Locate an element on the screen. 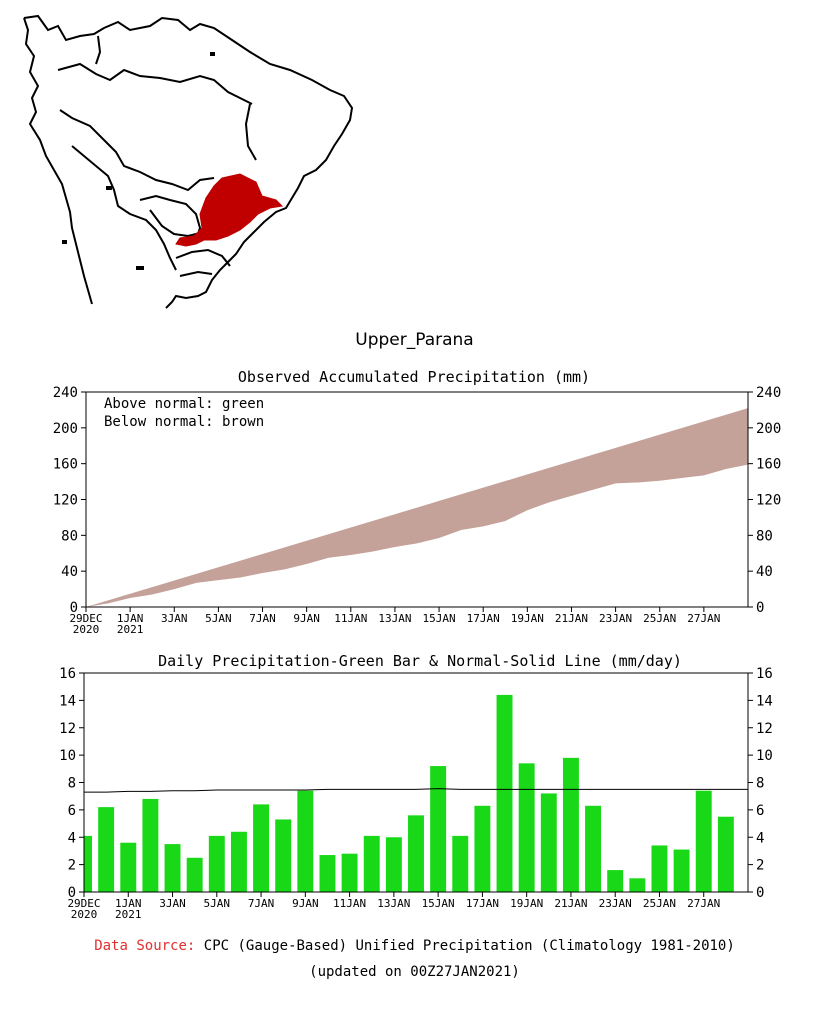 This screenshot has height=1024, width=829. y-tick-label-right: 0 is located at coordinates (760, 608).